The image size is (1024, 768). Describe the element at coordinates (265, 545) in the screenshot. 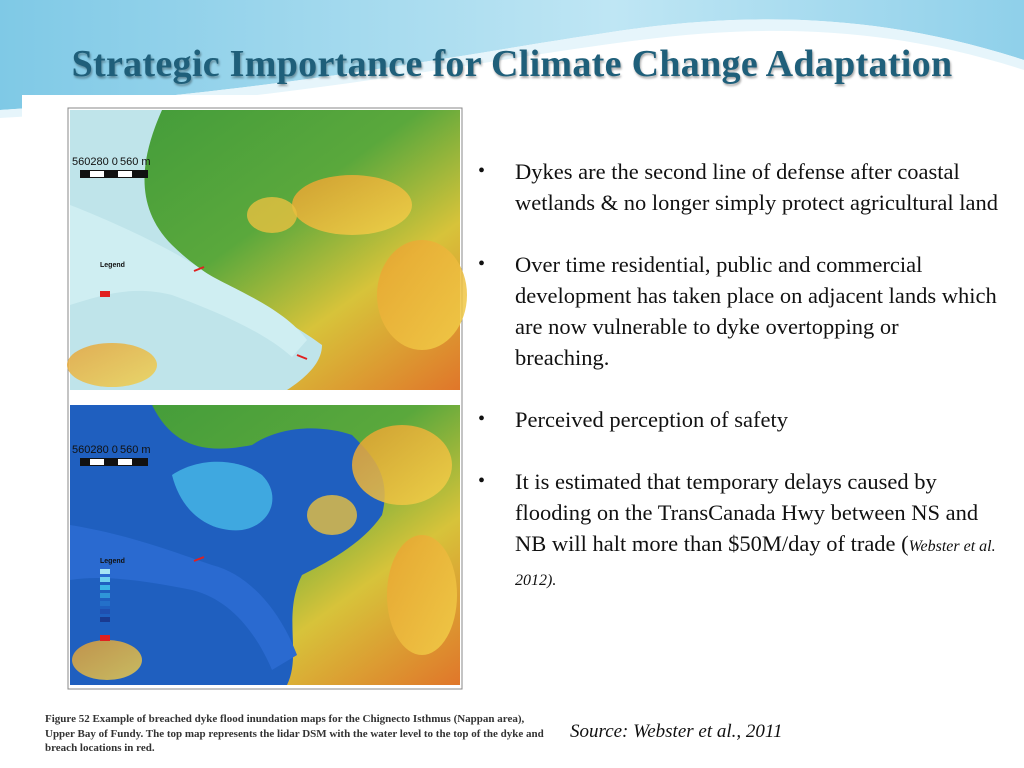

I see `bottom-map: 560280 0 560 m Legend` at that location.